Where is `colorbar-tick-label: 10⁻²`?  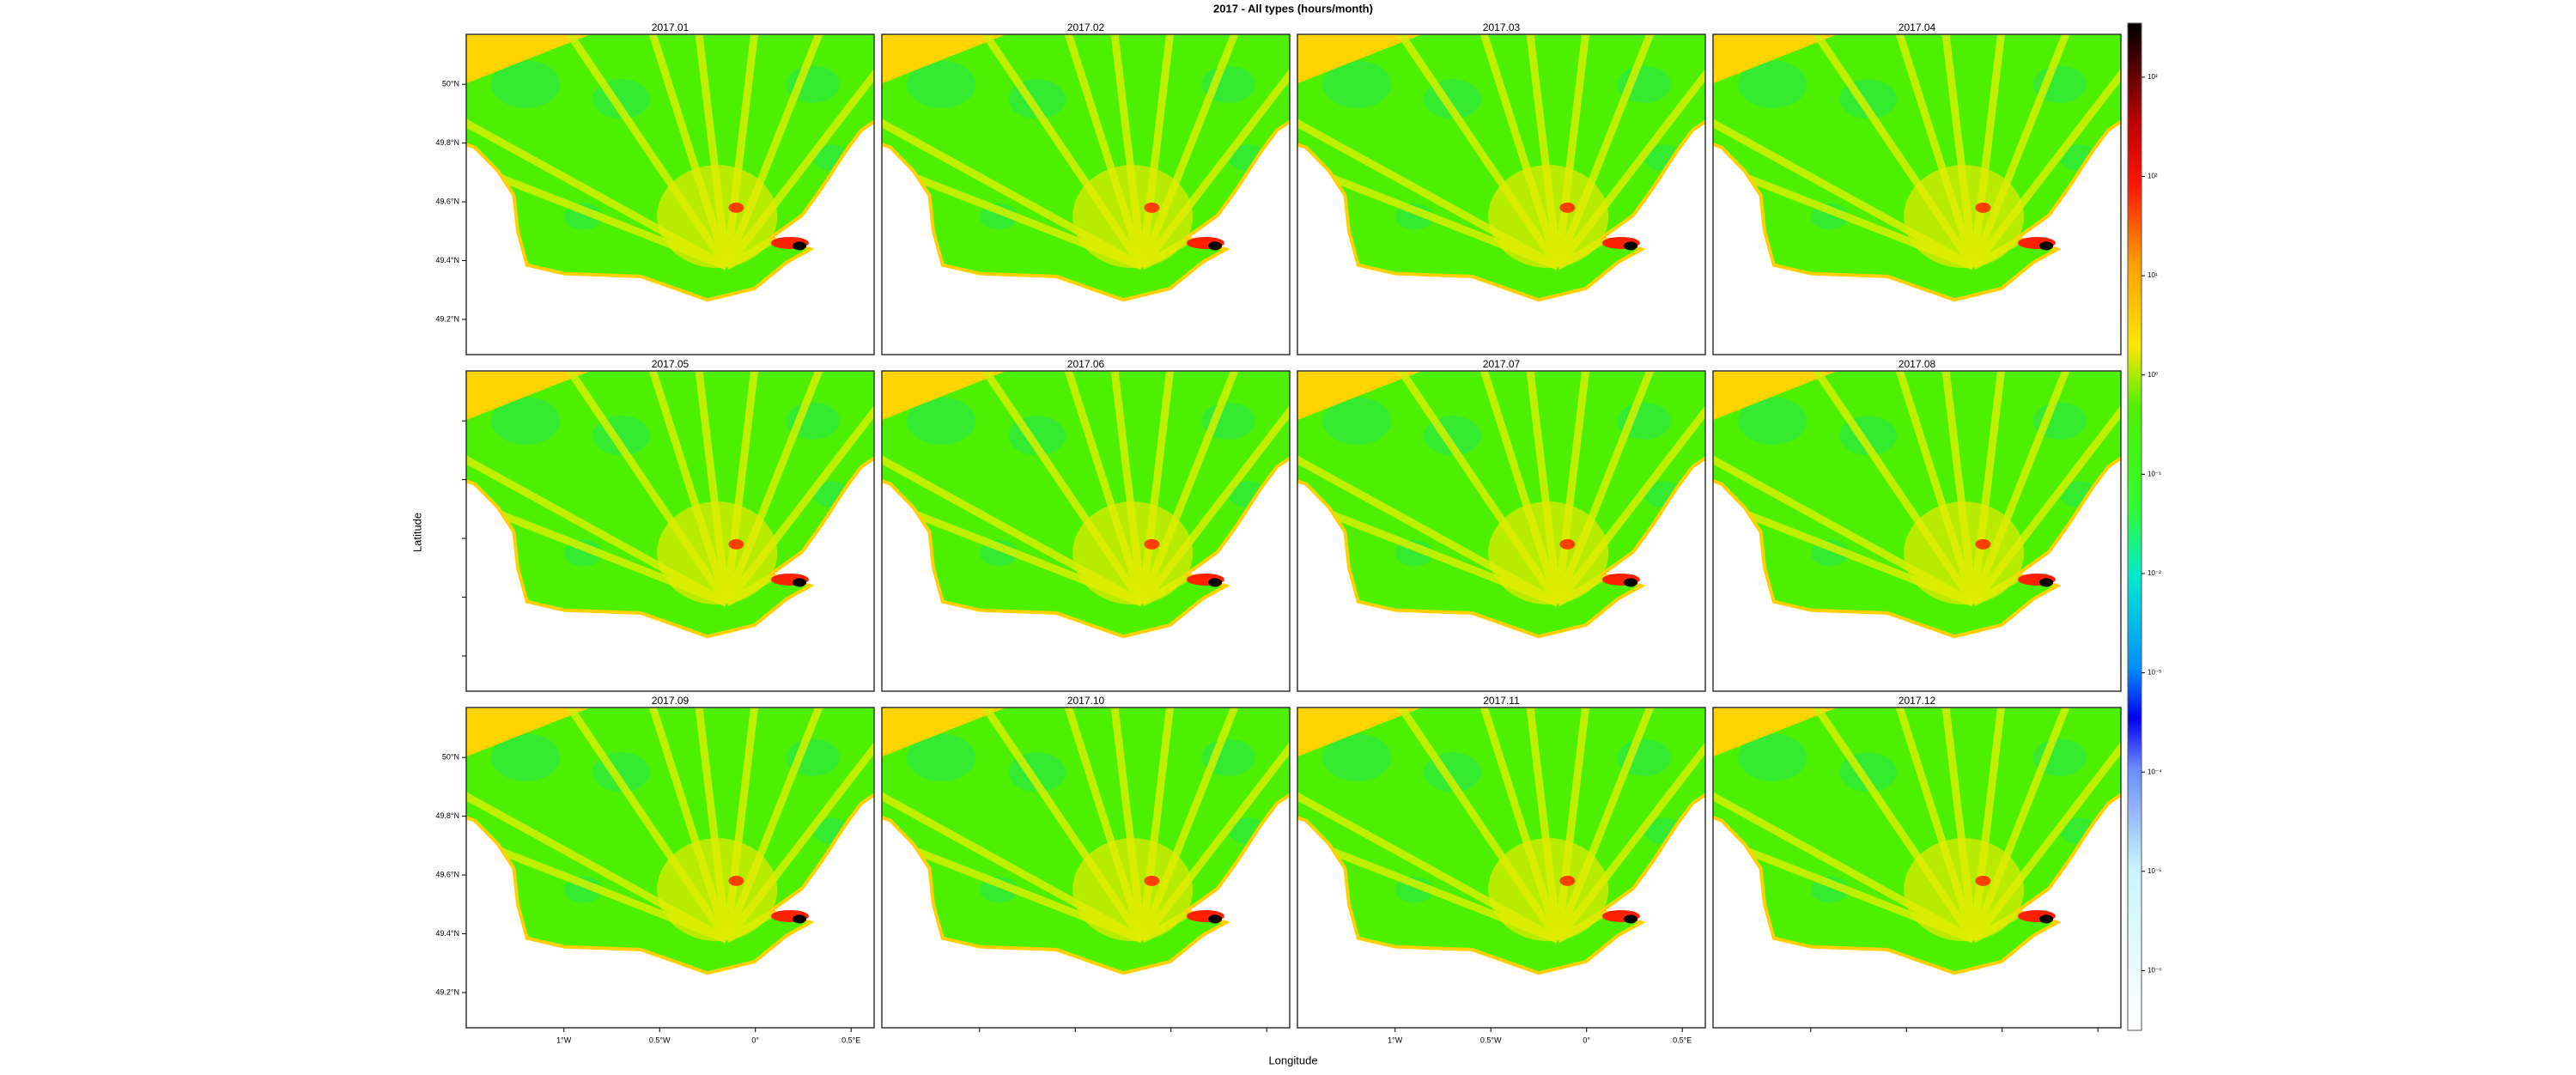
colorbar-tick-label: 10⁻² is located at coordinates (2155, 573).